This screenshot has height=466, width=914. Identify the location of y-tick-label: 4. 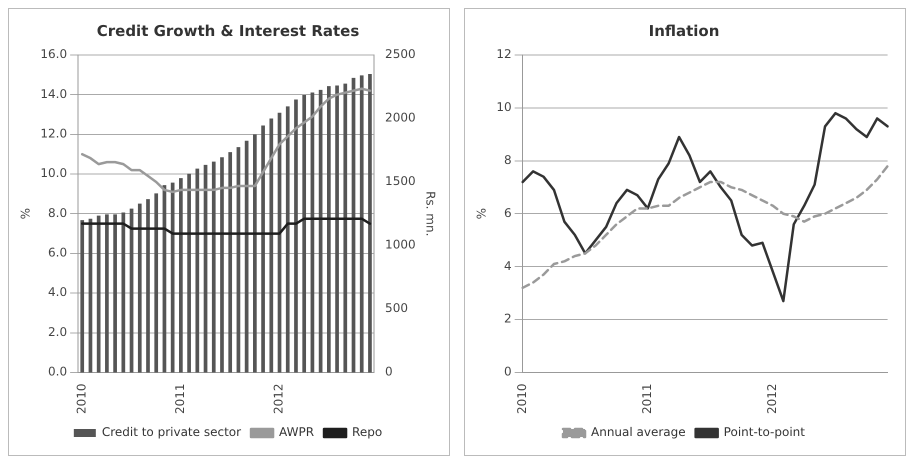
(508, 265).